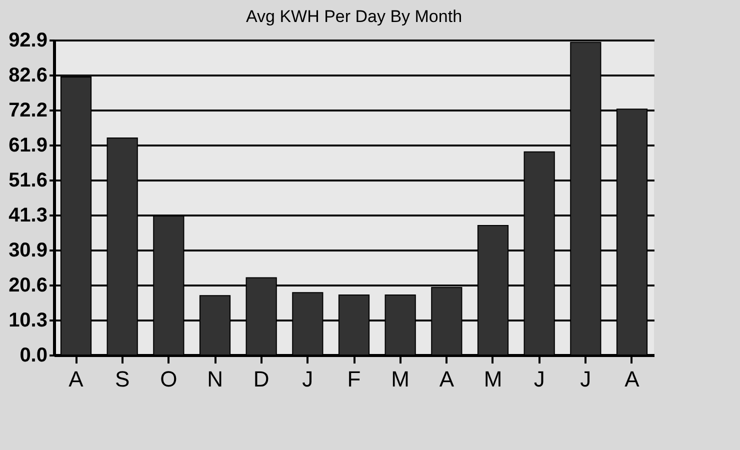 The width and height of the screenshot is (740, 450). What do you see at coordinates (28, 215) in the screenshot?
I see `y-tick-label: 41.3` at bounding box center [28, 215].